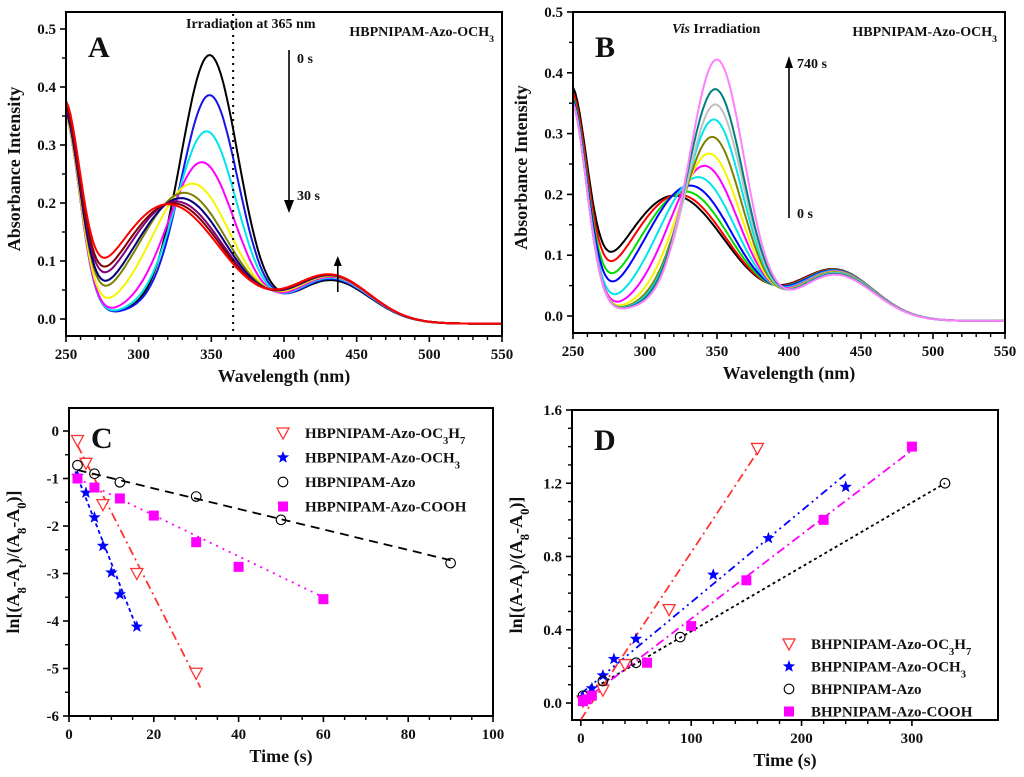  What do you see at coordinates (789, 190) in the screenshot?
I see `series-group` at bounding box center [789, 190].